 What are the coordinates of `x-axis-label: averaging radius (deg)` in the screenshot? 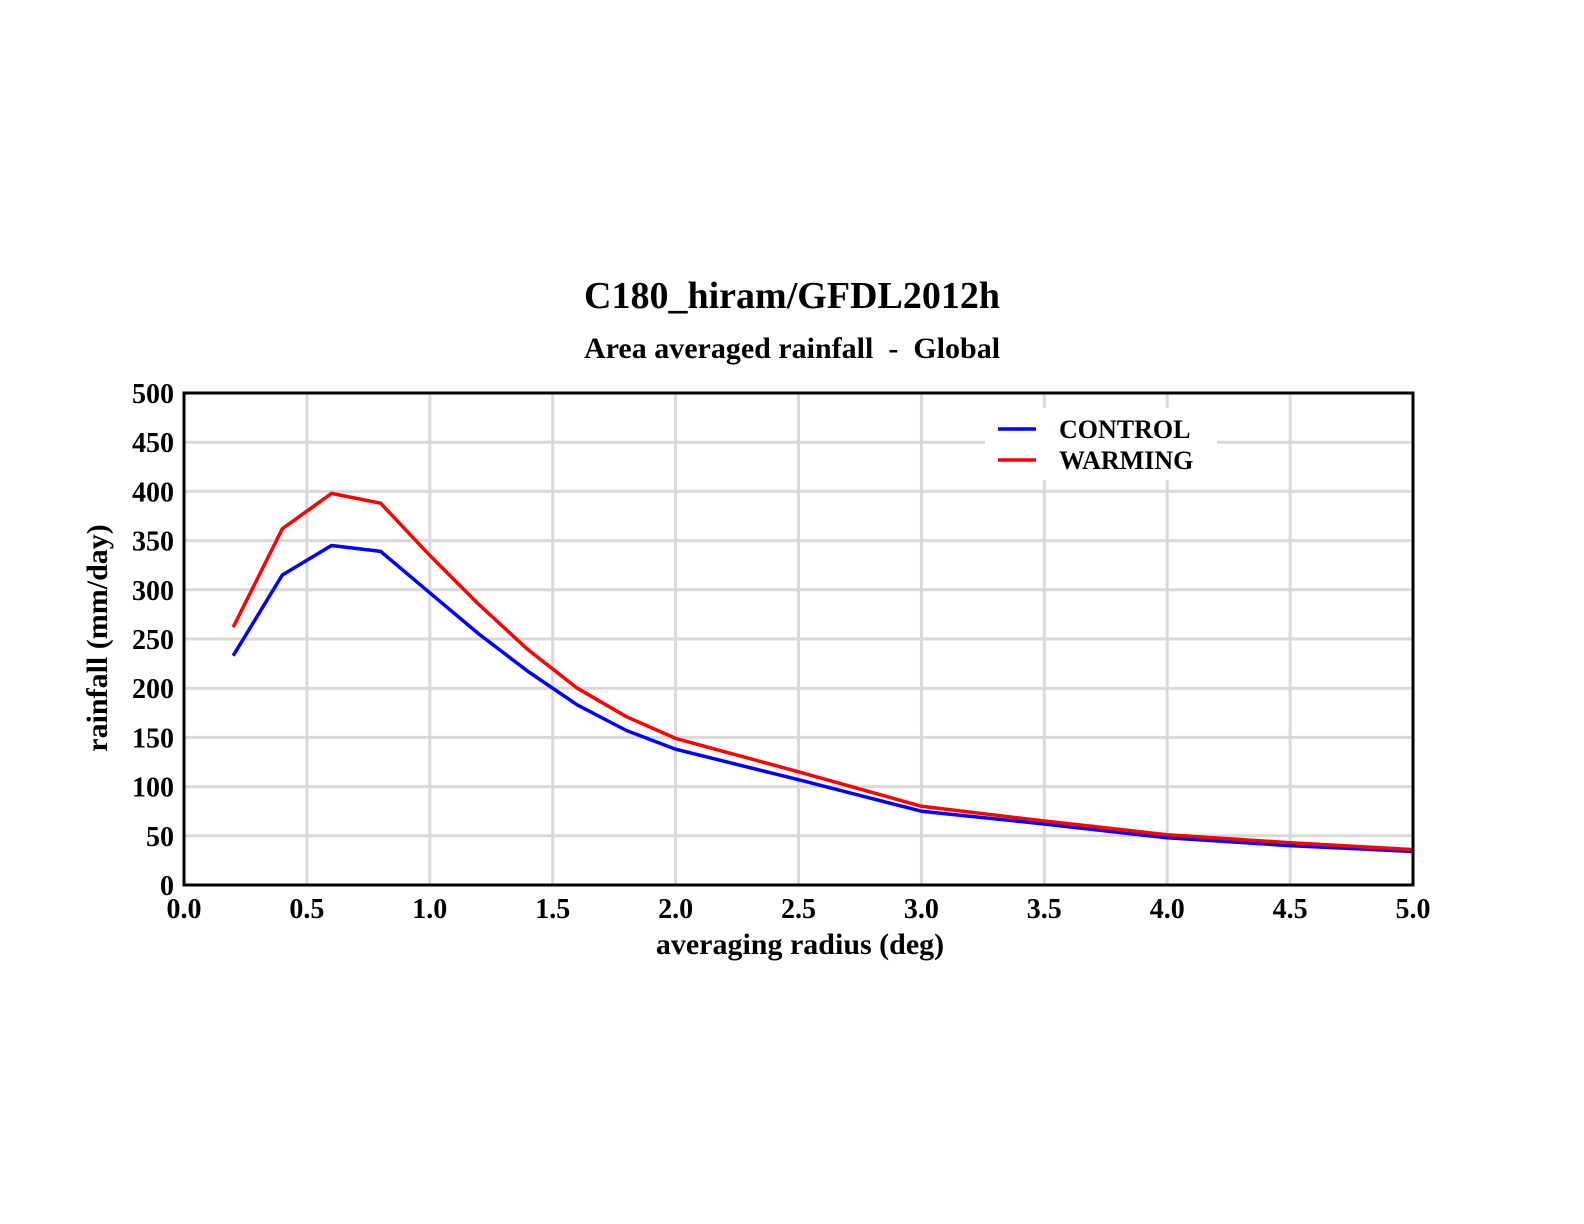 It's located at (800, 944).